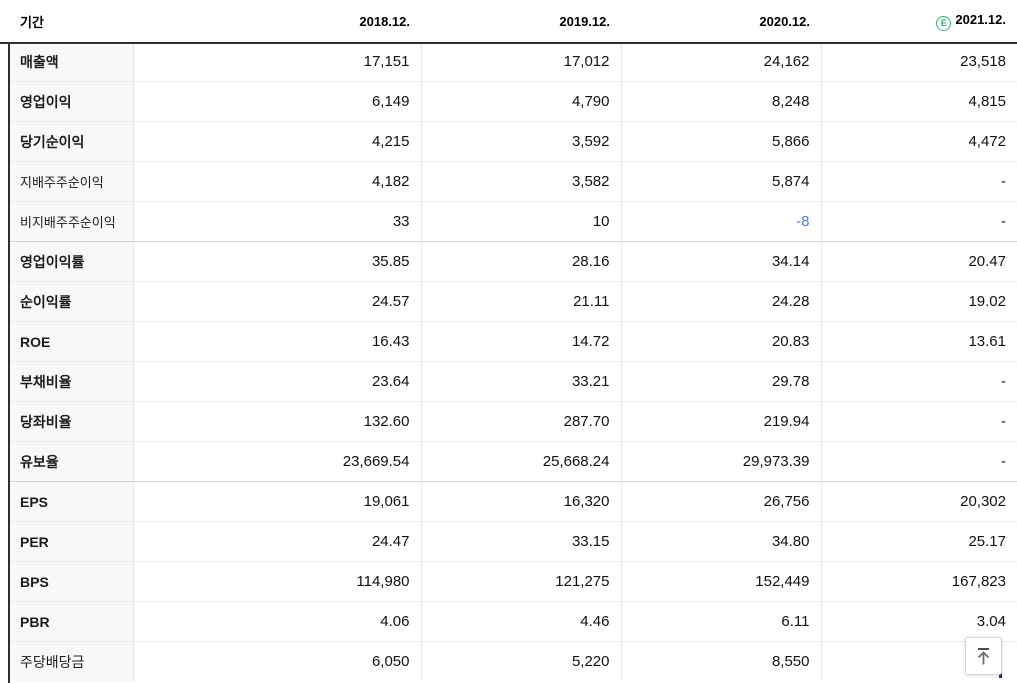 The image size is (1017, 683). What do you see at coordinates (521, 21) in the screenshot?
I see `column-header: 2019.12.` at bounding box center [521, 21].